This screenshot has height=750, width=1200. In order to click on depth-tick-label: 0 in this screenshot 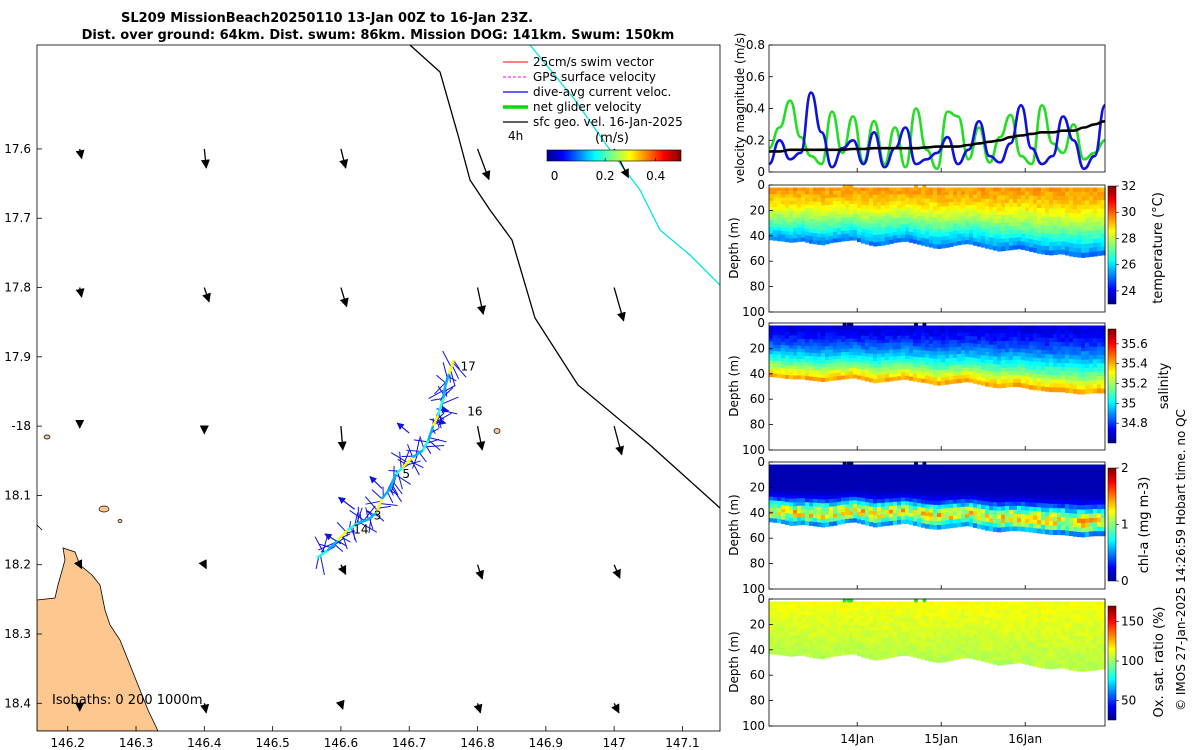, I will do `click(761, 462)`.